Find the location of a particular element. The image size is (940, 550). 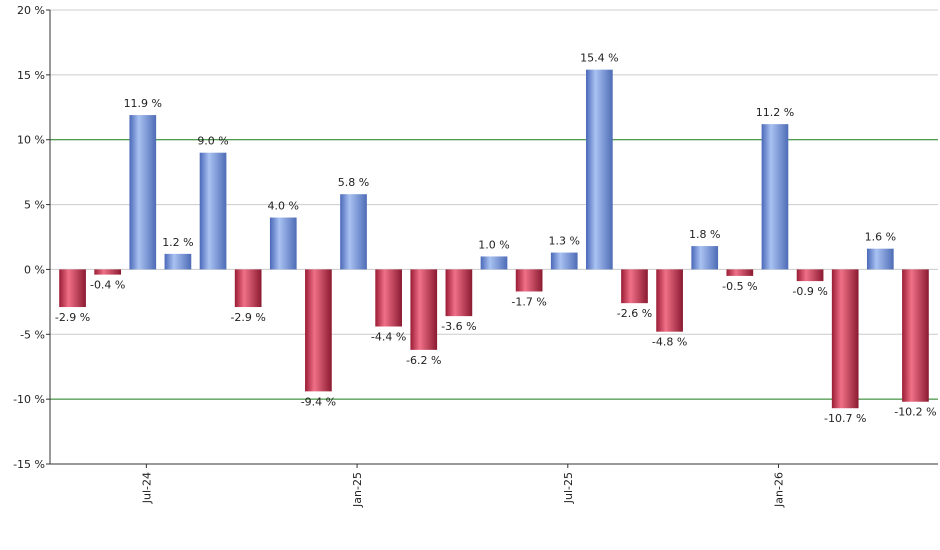

bar-value-label: -3.6 % is located at coordinates (458, 326).